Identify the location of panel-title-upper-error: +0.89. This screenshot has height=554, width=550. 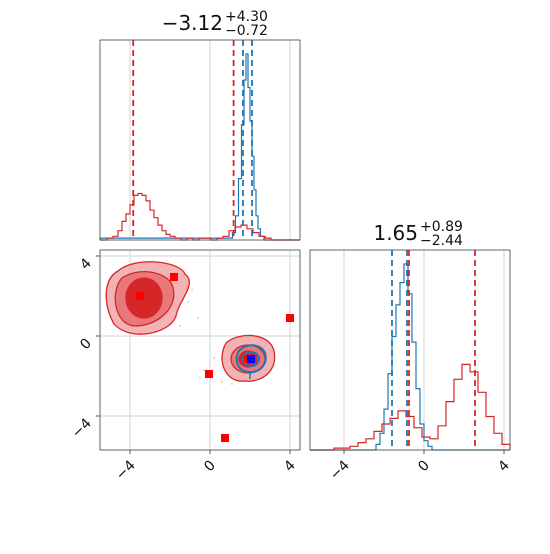
(441, 227).